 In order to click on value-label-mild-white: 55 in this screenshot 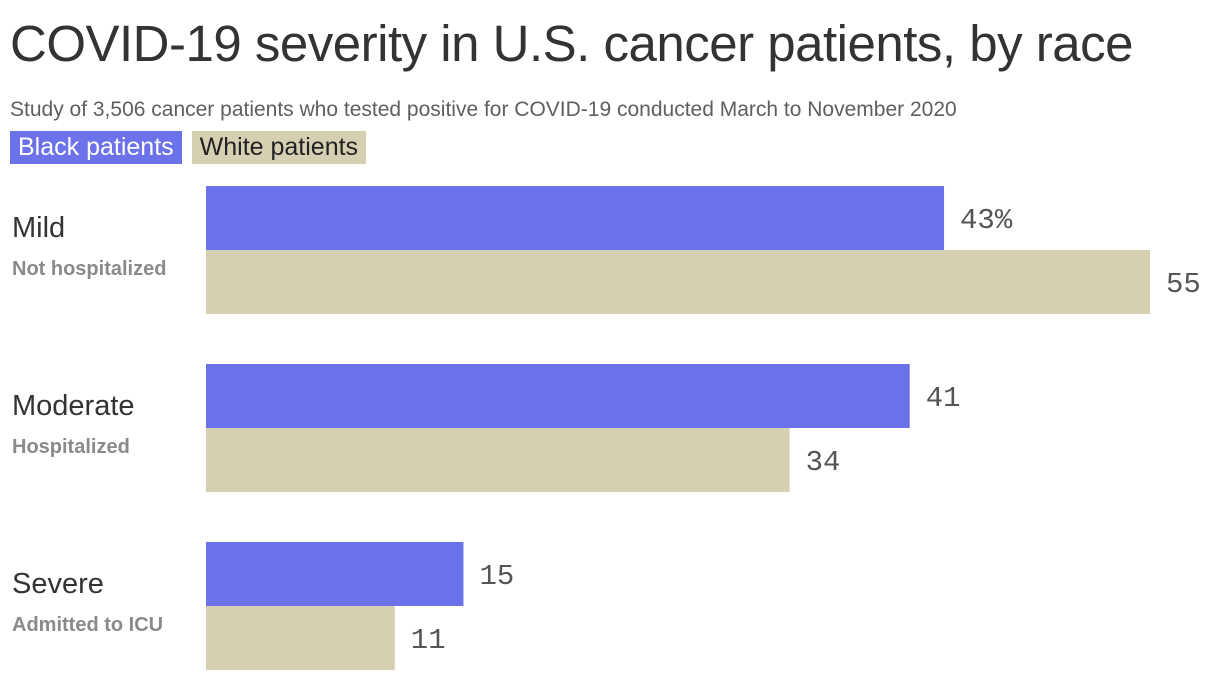, I will do `click(1183, 284)`.